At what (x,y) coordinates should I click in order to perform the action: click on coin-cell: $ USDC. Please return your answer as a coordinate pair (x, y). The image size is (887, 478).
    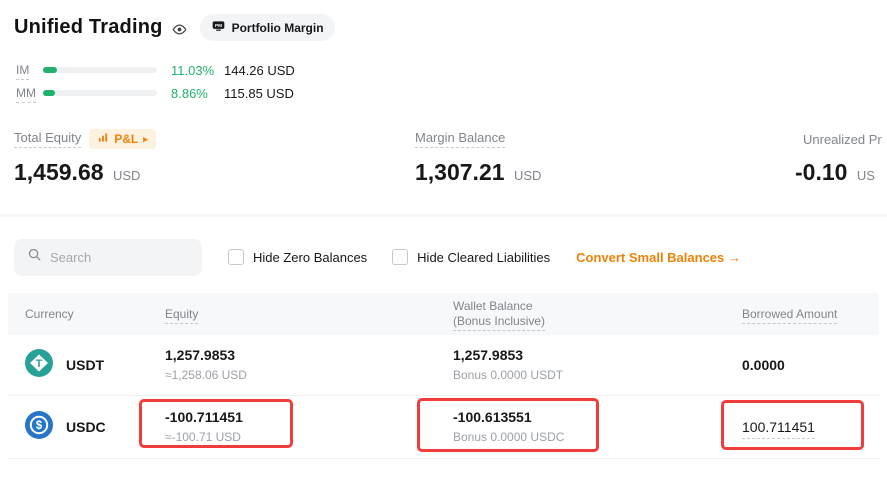
    Looking at the image, I should click on (65, 427).